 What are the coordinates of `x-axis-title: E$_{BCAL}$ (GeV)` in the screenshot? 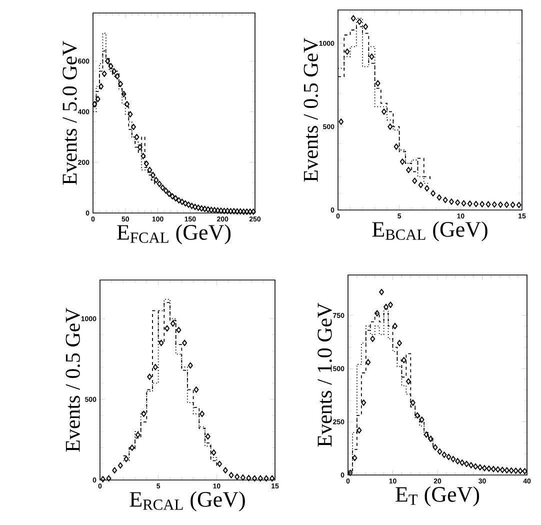 It's located at (430, 231).